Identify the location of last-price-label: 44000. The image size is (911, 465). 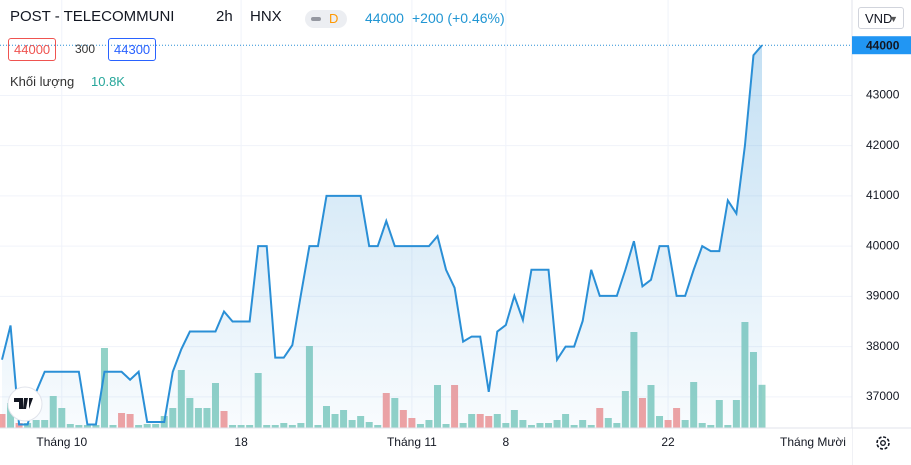
(883, 45).